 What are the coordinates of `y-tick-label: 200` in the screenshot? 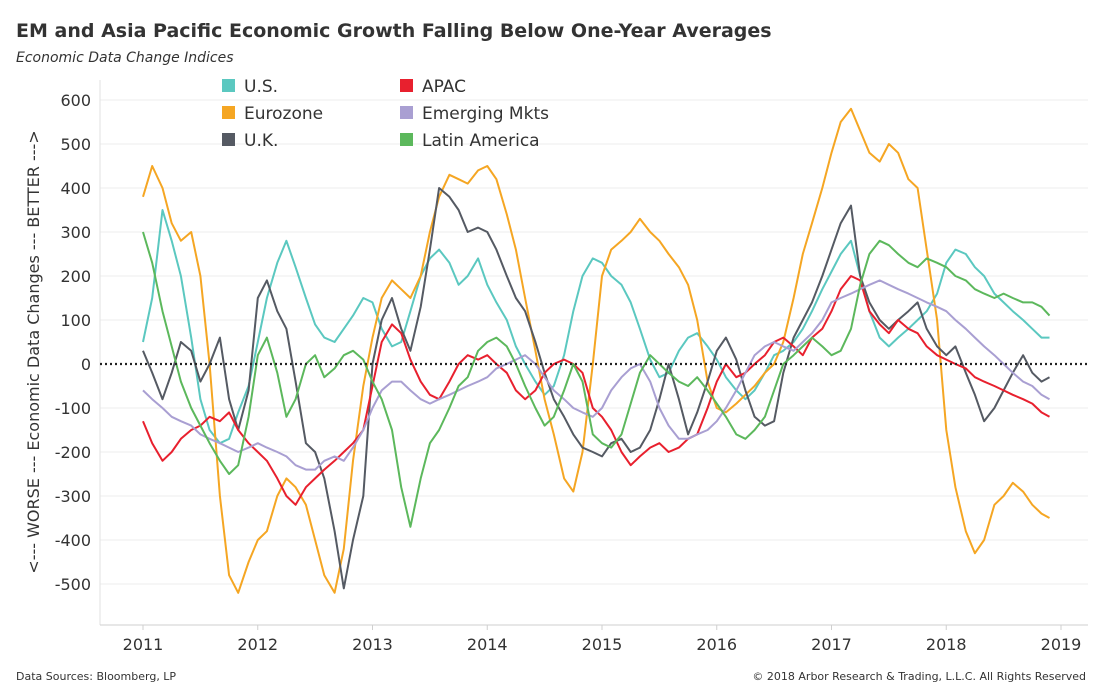 It's located at (75, 276).